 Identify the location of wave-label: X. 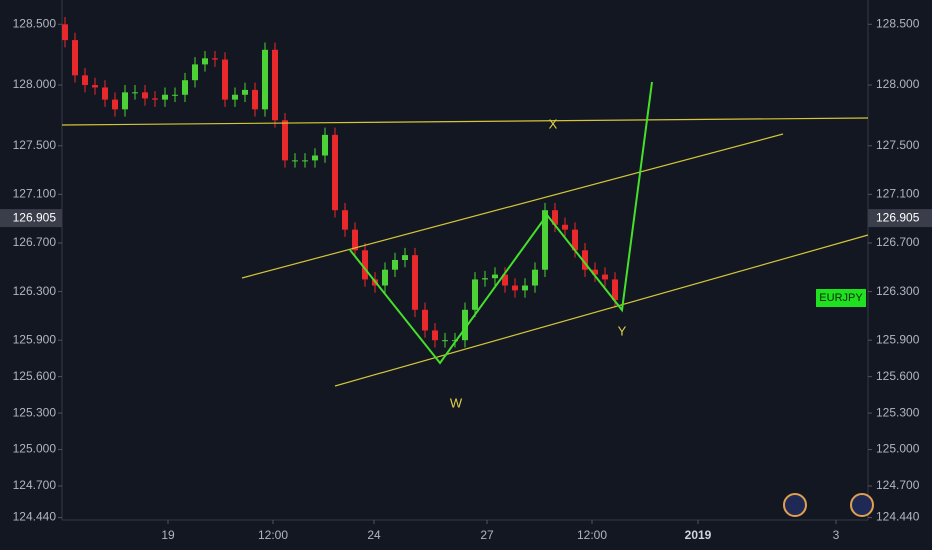
(553, 123).